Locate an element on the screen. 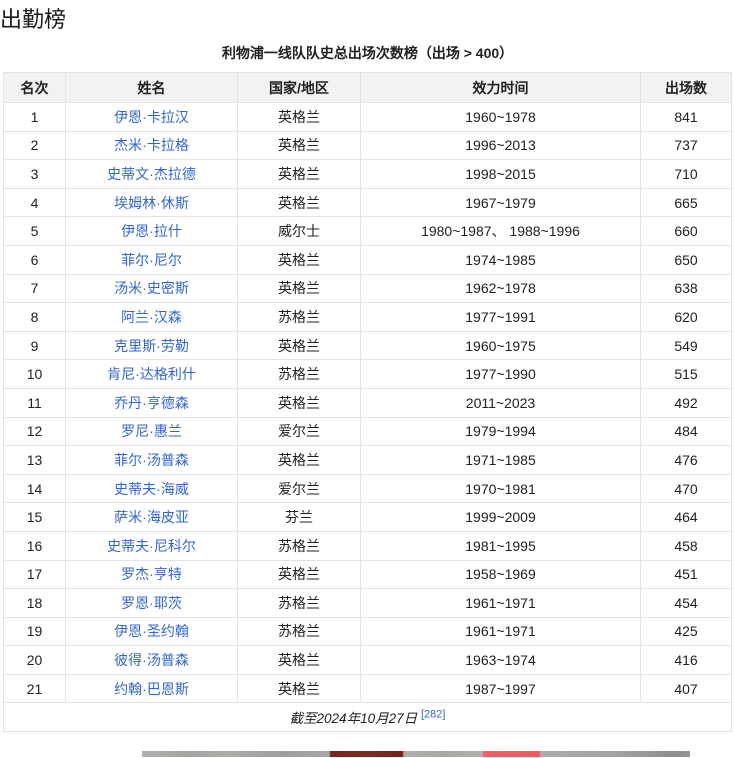 The width and height of the screenshot is (734, 758). table-header-row: 名次 姓名 国家/地区 效力时间 出场数 is located at coordinates (367, 87).